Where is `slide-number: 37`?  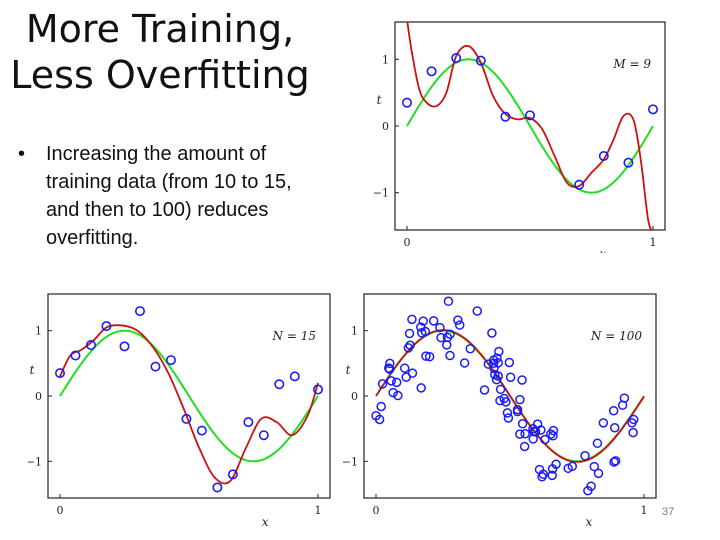 slide-number: 37 is located at coordinates (668, 512).